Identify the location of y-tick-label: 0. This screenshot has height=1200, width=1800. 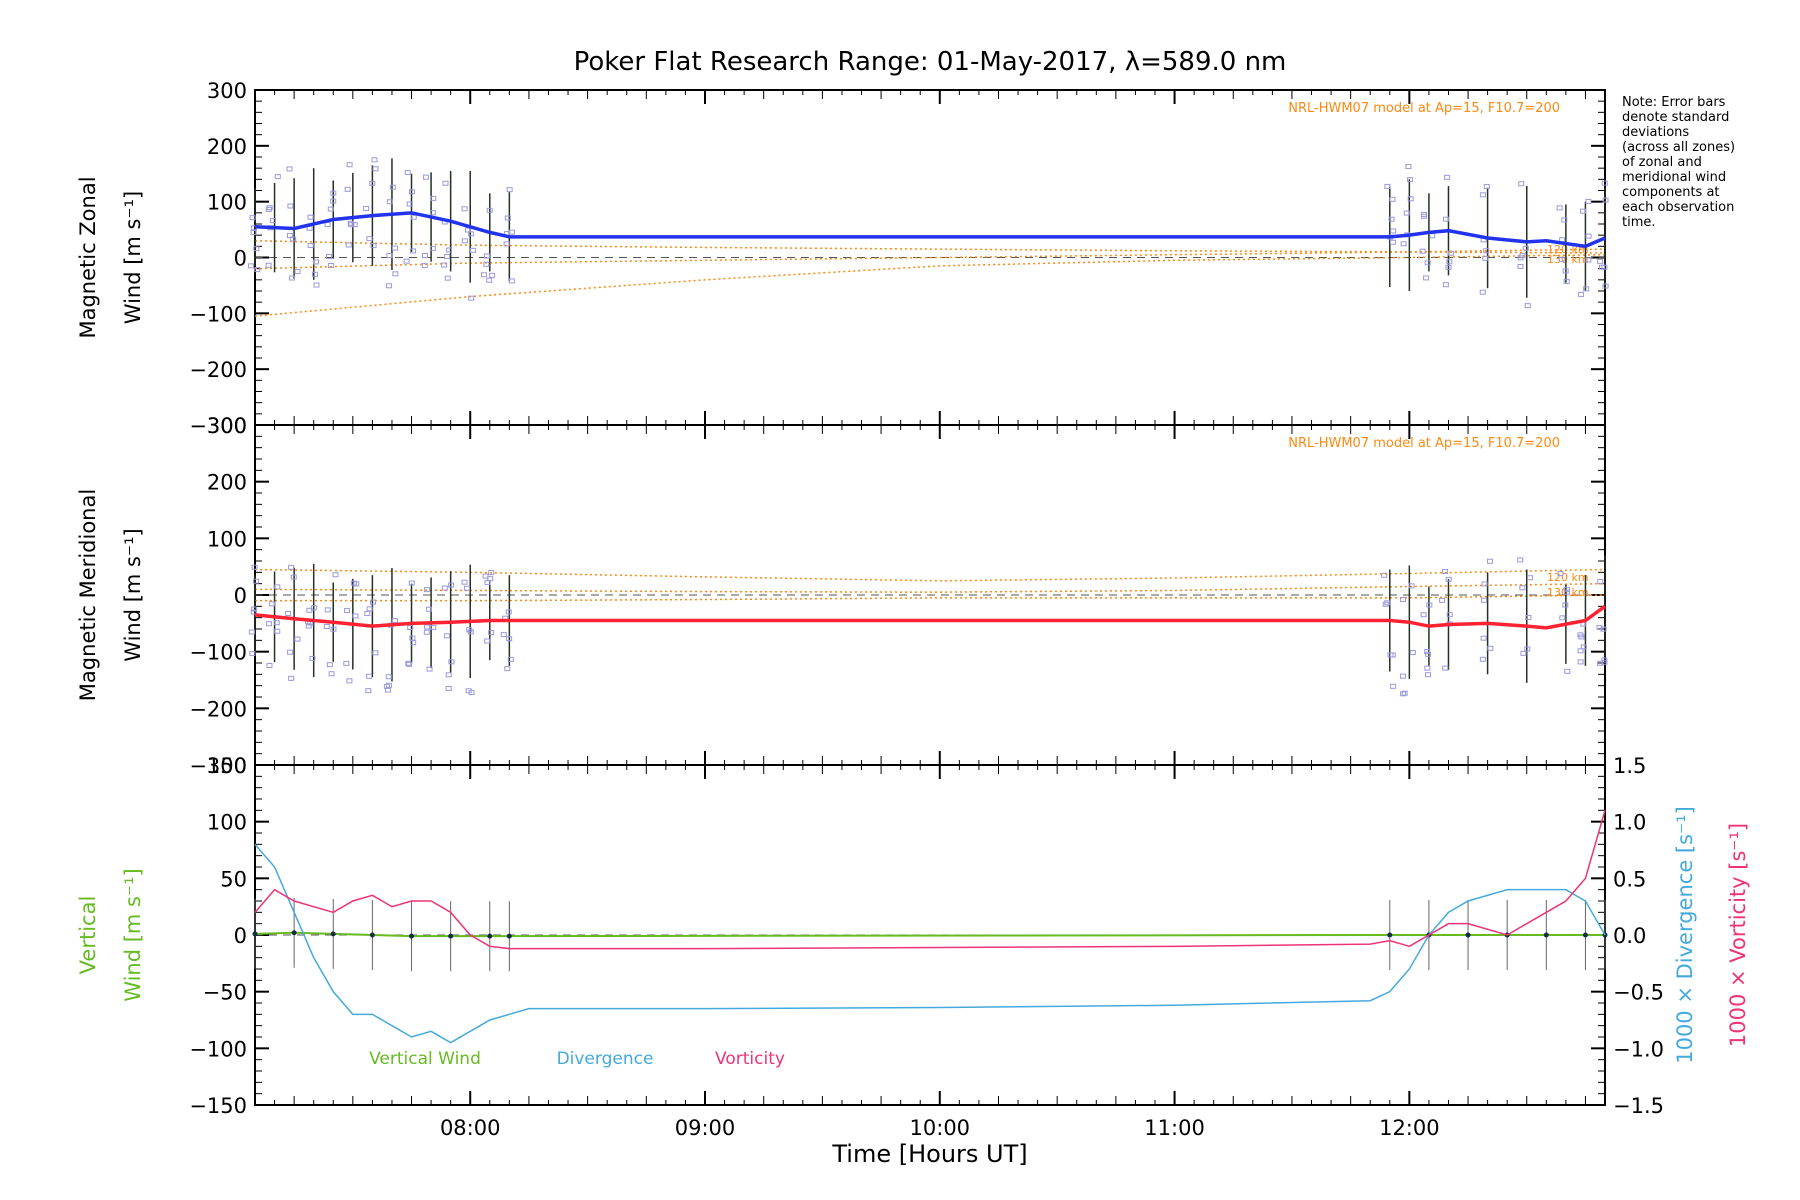
(240, 936).